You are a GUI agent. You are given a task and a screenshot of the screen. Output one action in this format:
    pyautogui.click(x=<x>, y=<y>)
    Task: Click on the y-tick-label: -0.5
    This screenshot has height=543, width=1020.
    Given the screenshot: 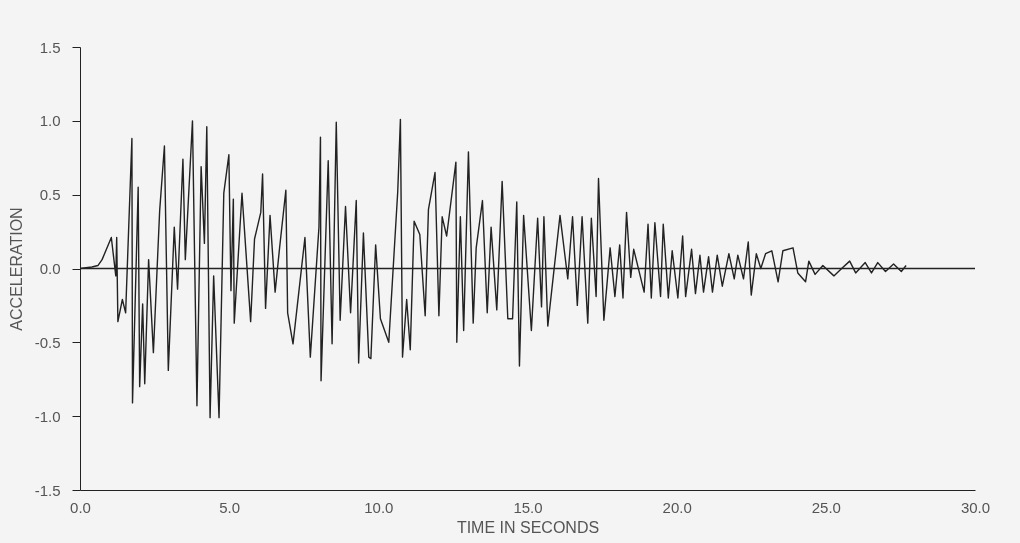 What is the action you would take?
    pyautogui.click(x=47, y=342)
    